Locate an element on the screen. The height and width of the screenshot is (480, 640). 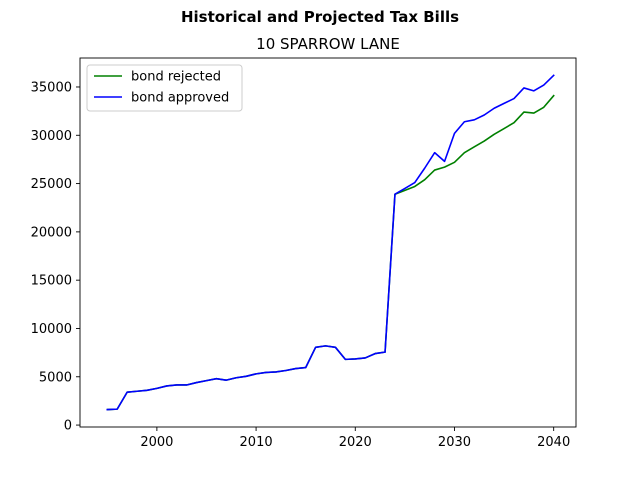
x-tick-label: 2010 is located at coordinates (256, 442).